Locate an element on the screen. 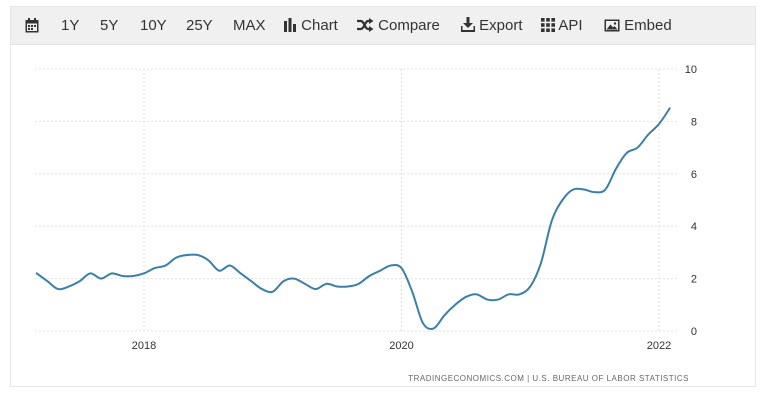 The image size is (764, 401). api-button-label: API is located at coordinates (570, 25).